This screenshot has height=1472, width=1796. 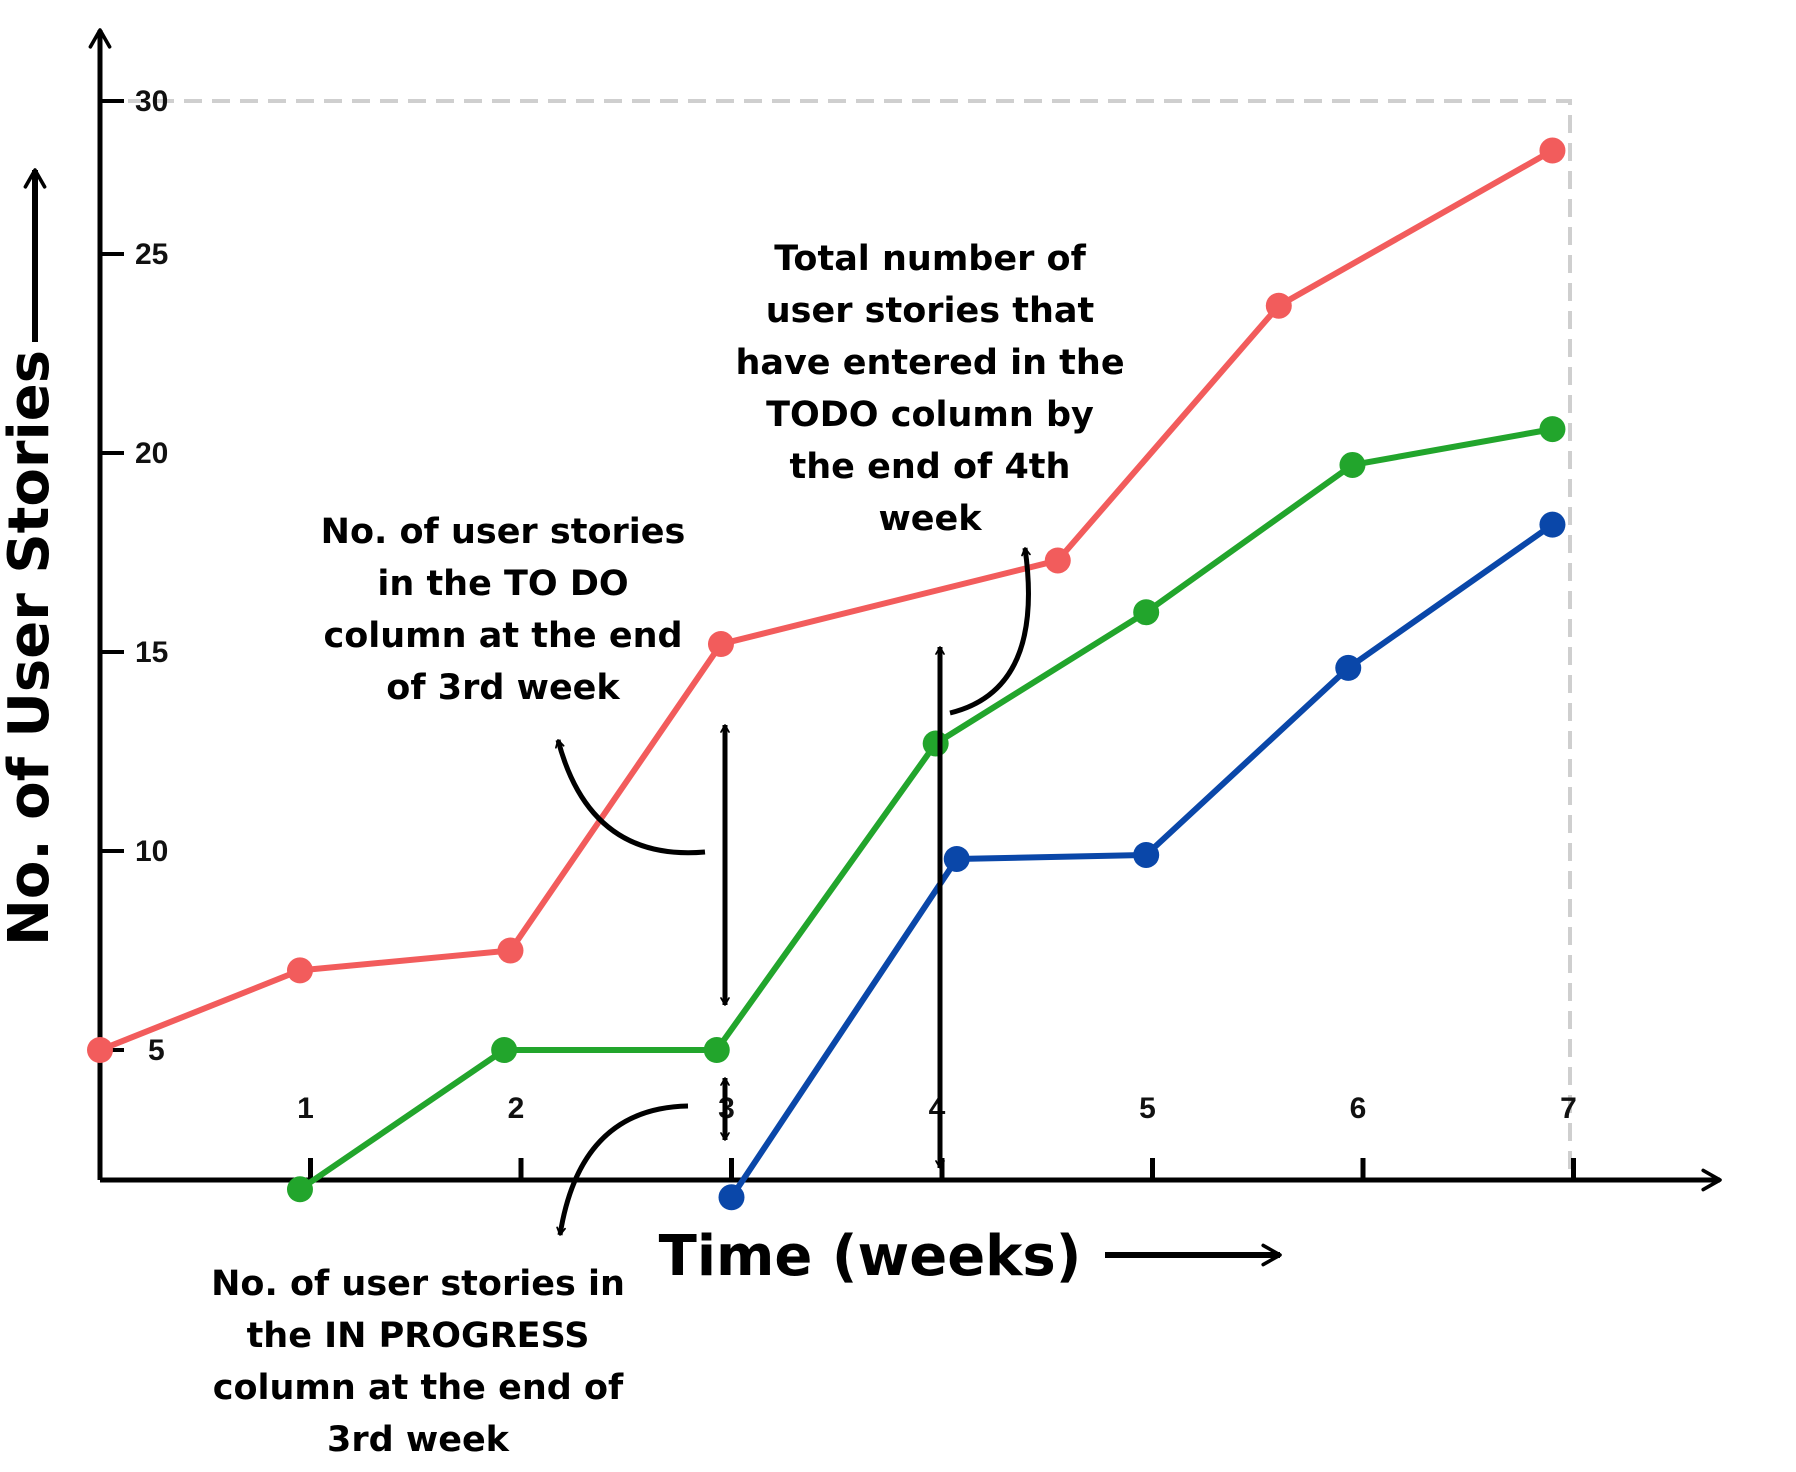 What do you see at coordinates (502, 636) in the screenshot?
I see `annotation-line: column at the end` at bounding box center [502, 636].